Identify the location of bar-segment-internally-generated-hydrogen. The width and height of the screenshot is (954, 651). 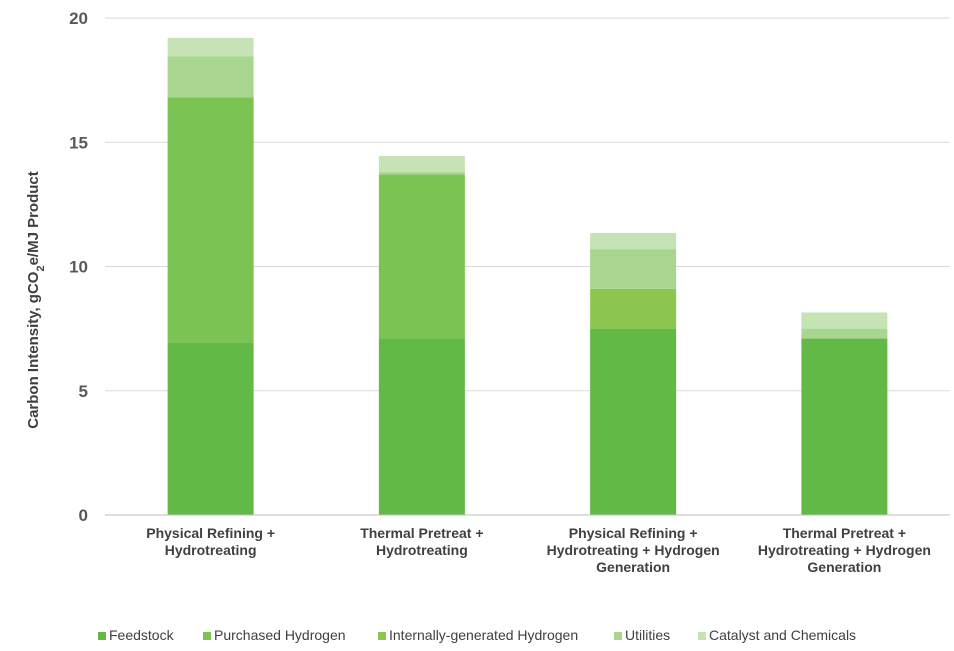
(633, 308).